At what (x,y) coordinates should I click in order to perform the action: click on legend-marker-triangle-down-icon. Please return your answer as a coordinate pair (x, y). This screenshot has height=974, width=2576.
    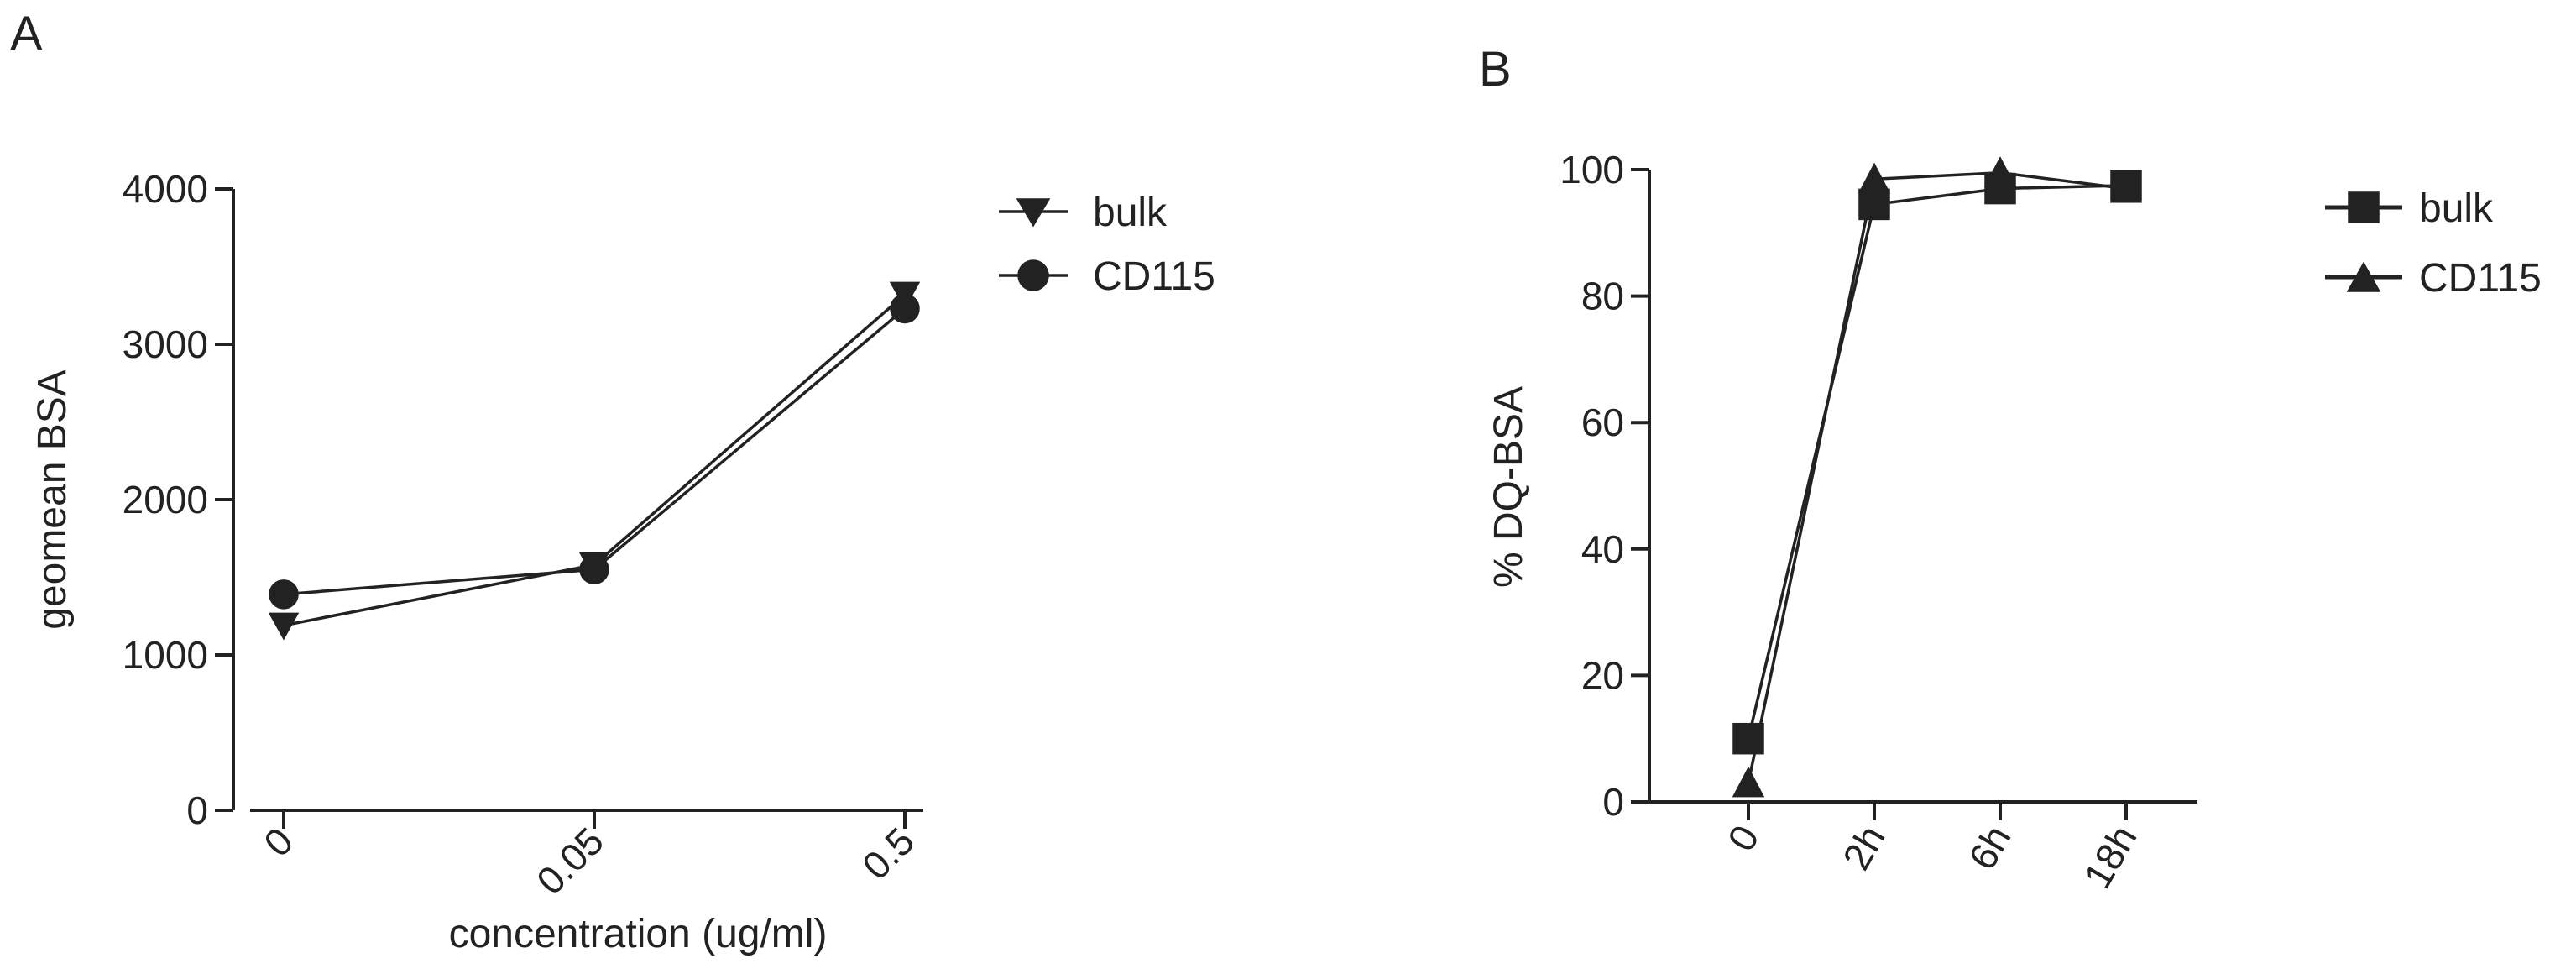
    Looking at the image, I should click on (1033, 213).